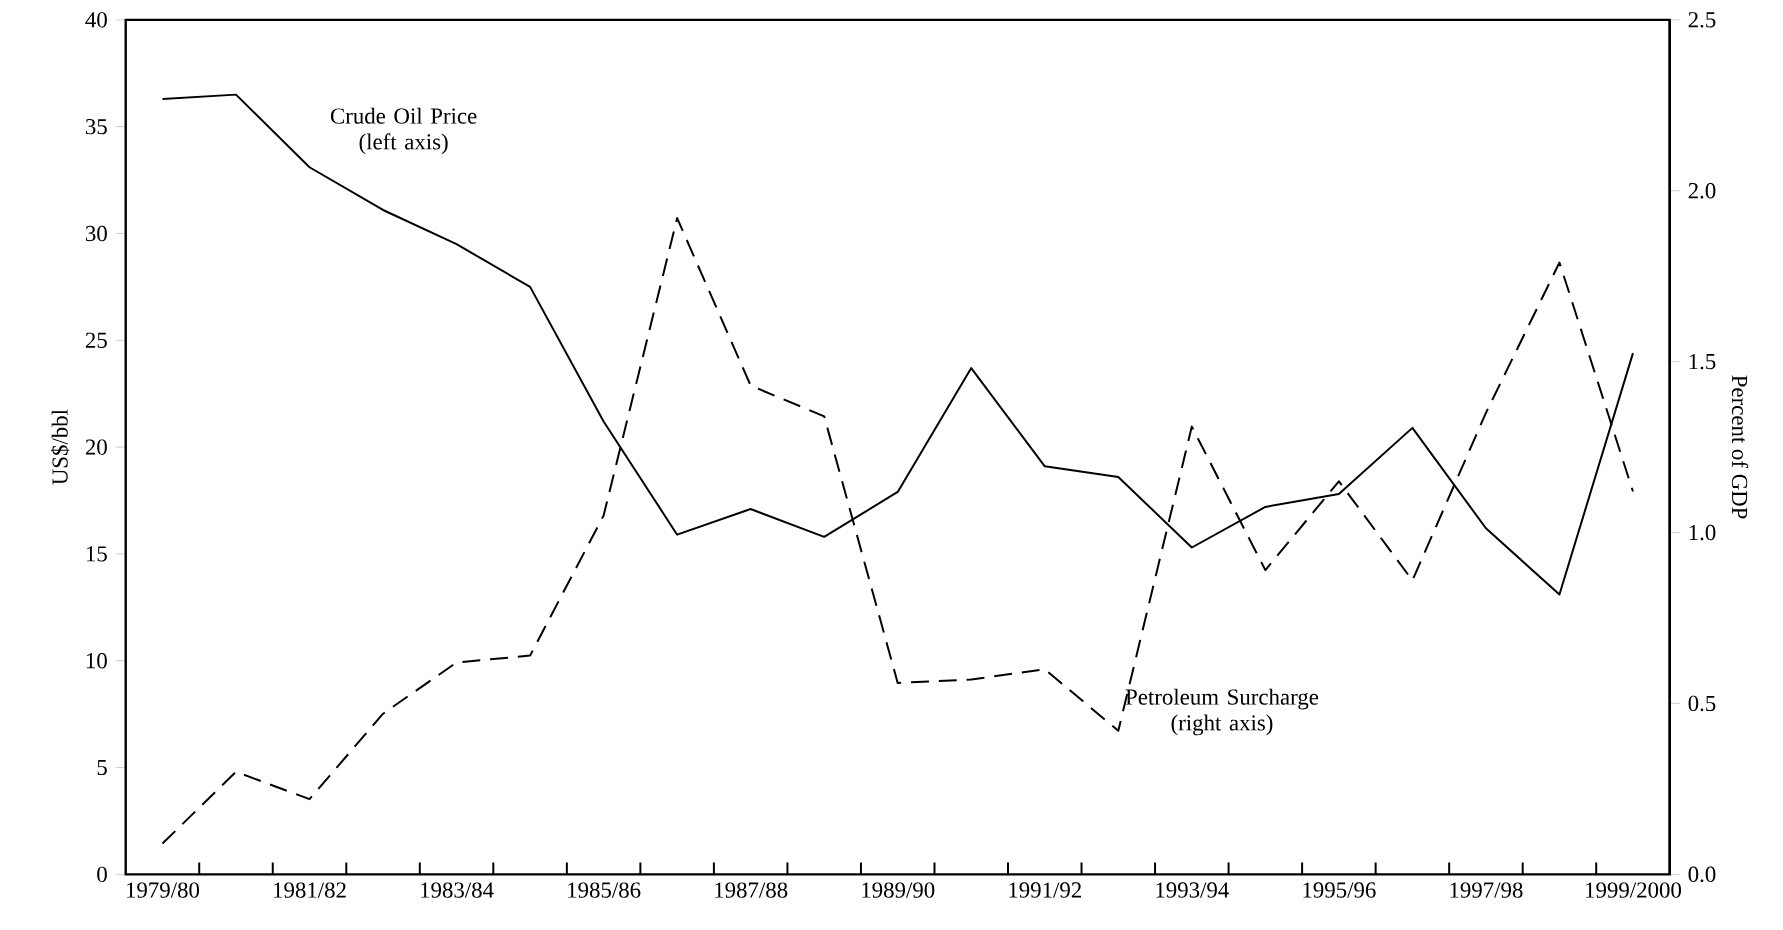 The height and width of the screenshot is (930, 1783). I want to click on x-tick-label: 1983/84, so click(457, 890).